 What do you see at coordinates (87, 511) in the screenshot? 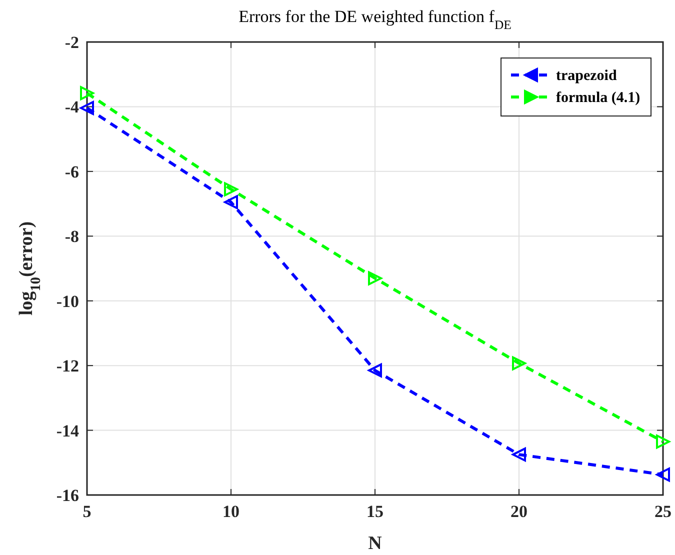
I see `x-tick-label: 5` at bounding box center [87, 511].